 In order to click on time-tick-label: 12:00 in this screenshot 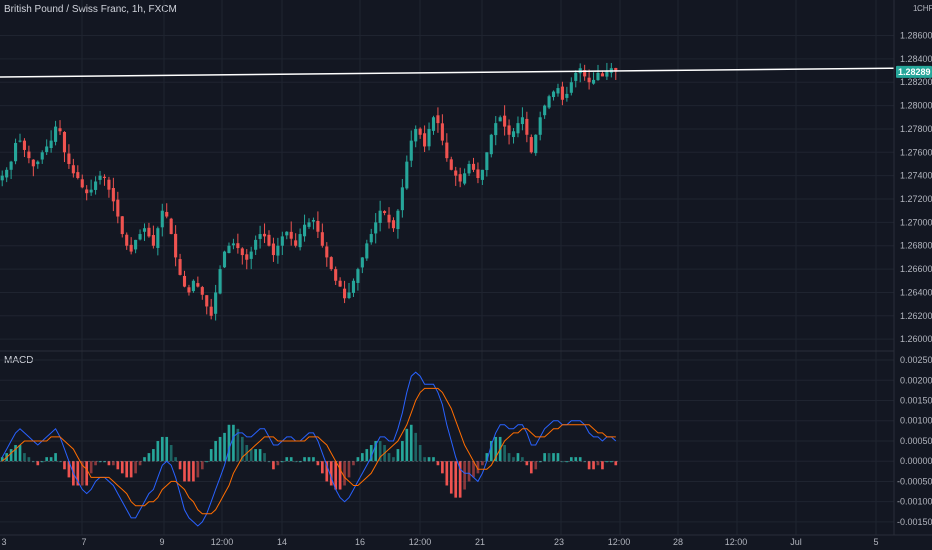, I will do `click(736, 542)`.